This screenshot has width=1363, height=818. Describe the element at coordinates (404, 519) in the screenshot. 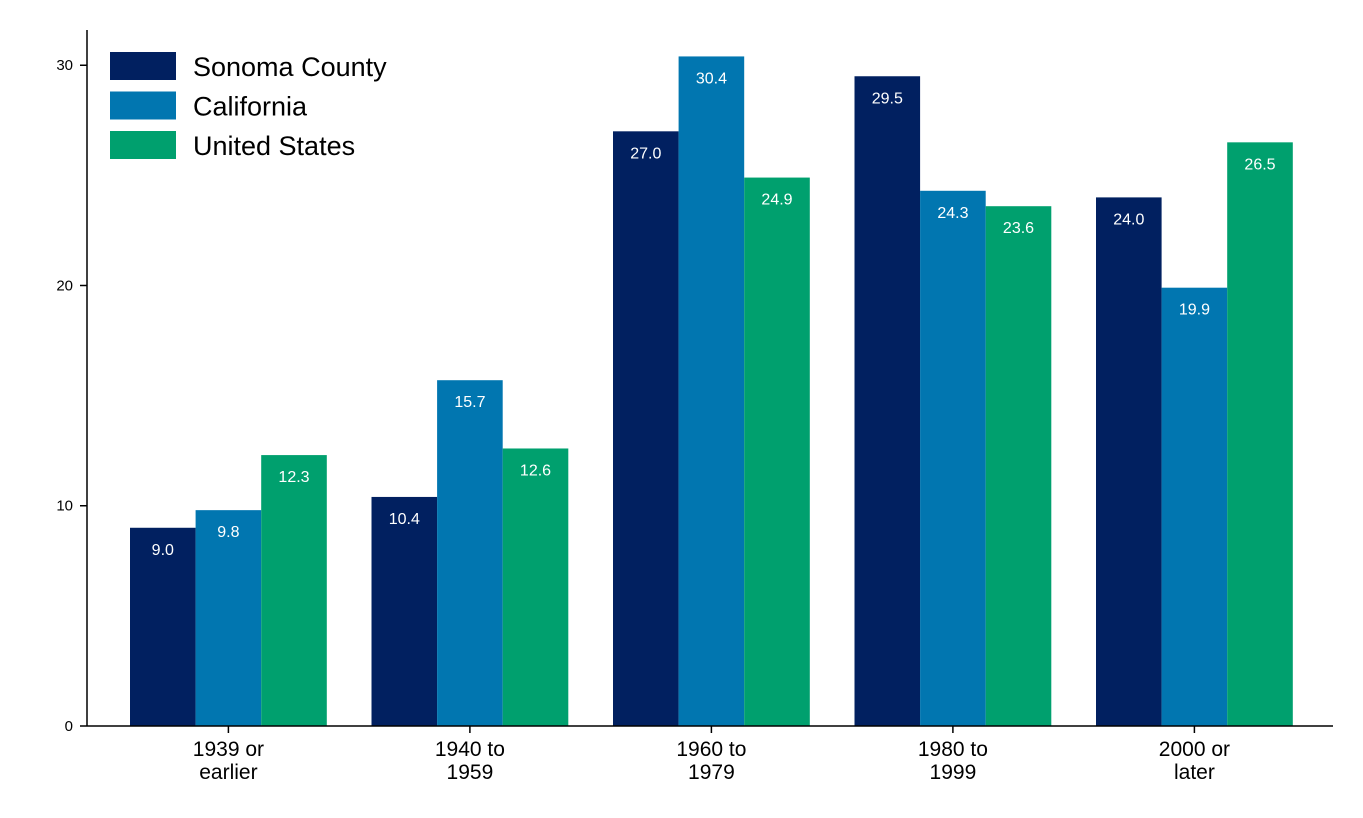

I see `bar-value-label: 10.4` at that location.